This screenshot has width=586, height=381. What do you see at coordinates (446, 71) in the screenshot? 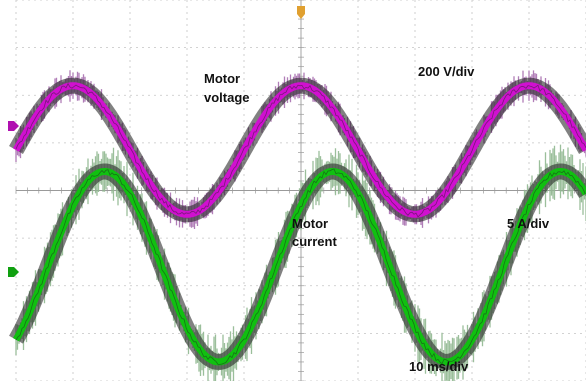
I see `voltage-scale-label: 200 V/div` at bounding box center [446, 71].